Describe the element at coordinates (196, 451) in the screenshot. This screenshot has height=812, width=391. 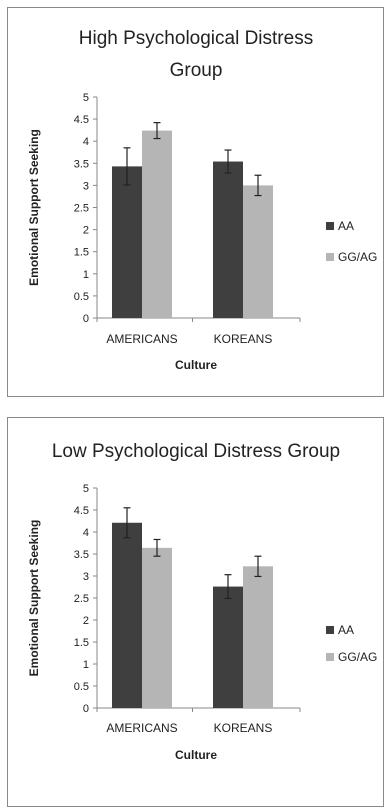
I see `chart-title: Low Psychological Distress Group` at that location.